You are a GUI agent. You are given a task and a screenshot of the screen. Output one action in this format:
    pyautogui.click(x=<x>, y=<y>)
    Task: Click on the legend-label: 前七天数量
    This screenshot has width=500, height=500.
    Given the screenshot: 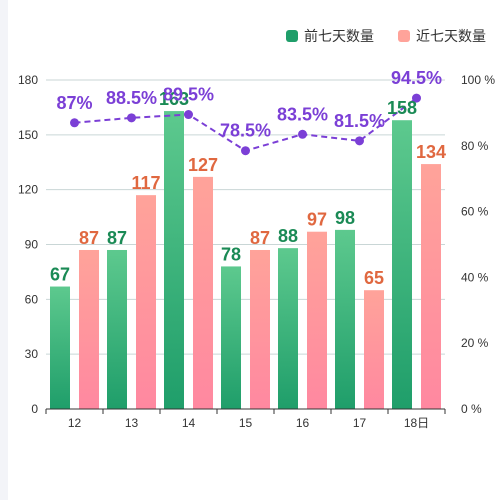 What is the action you would take?
    pyautogui.click(x=339, y=36)
    